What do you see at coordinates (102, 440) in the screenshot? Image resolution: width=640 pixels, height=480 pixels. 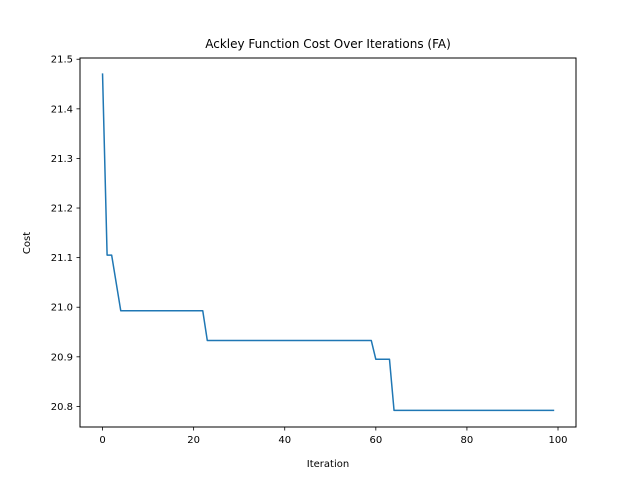 I see `x-tick-label: 0` at bounding box center [102, 440].